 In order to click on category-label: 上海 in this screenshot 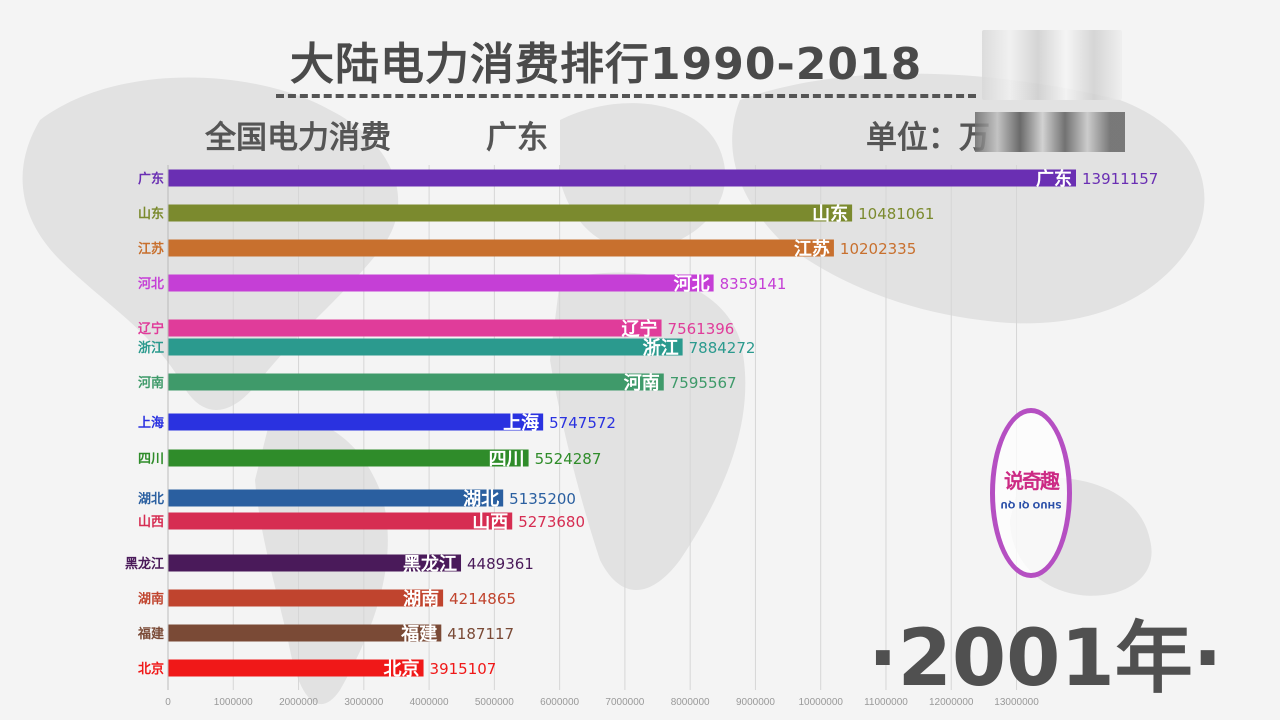, I will do `click(151, 423)`.